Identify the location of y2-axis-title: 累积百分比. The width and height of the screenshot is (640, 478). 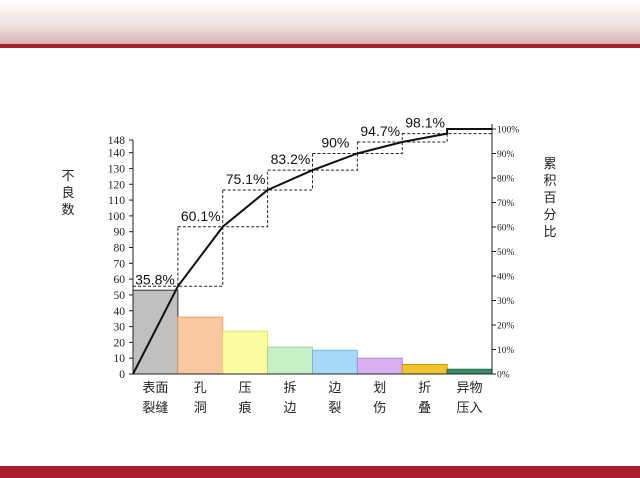
(550, 198).